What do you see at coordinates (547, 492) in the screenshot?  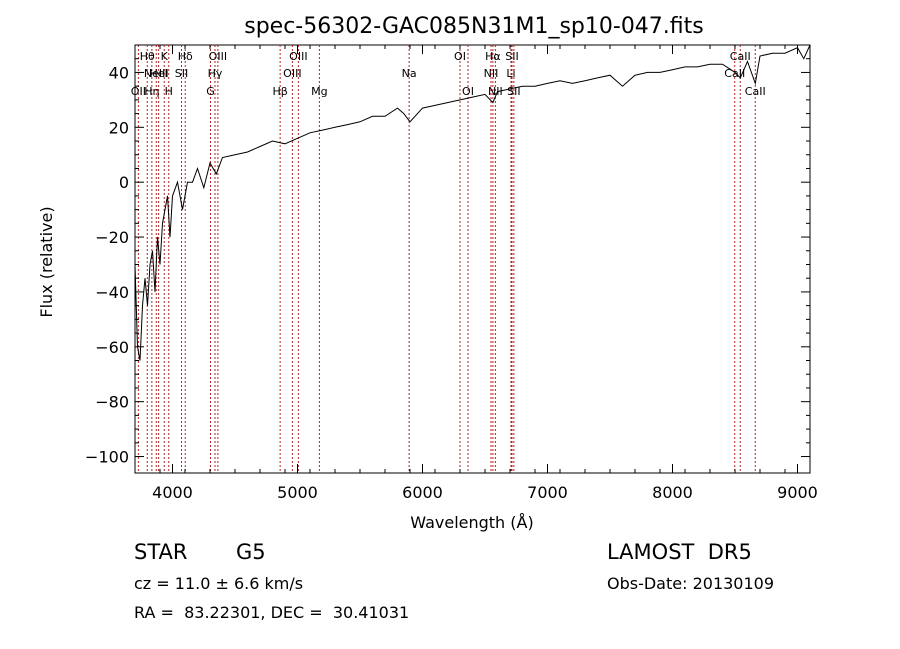 I see `x-tick-label: 7000` at bounding box center [547, 492].